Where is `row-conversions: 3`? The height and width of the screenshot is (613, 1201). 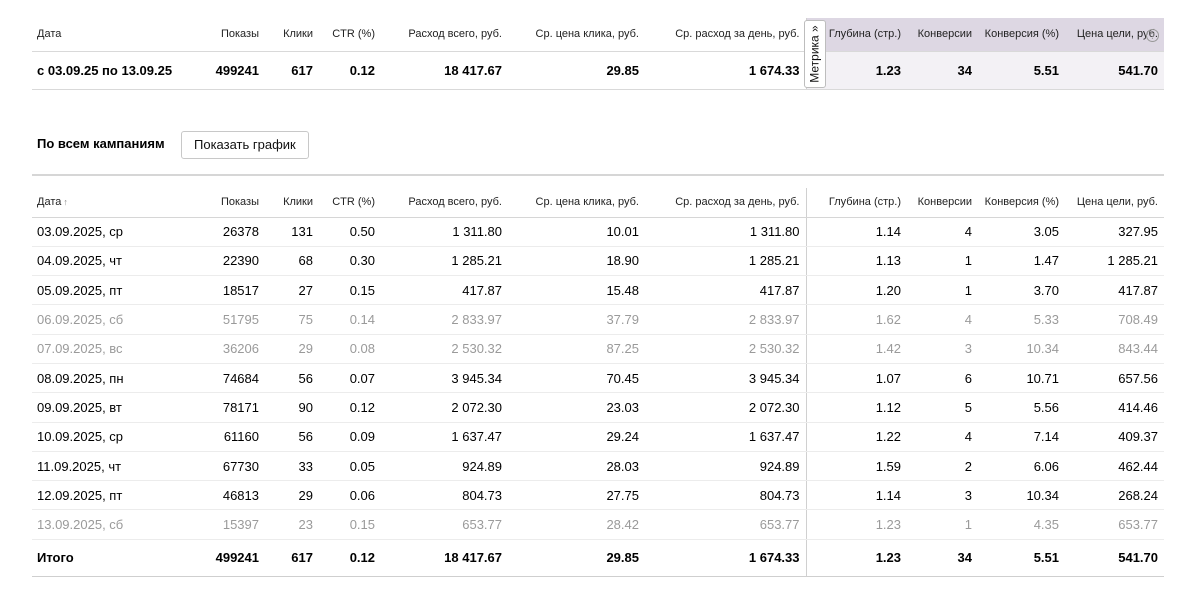 row-conversions: 3 is located at coordinates (942, 495).